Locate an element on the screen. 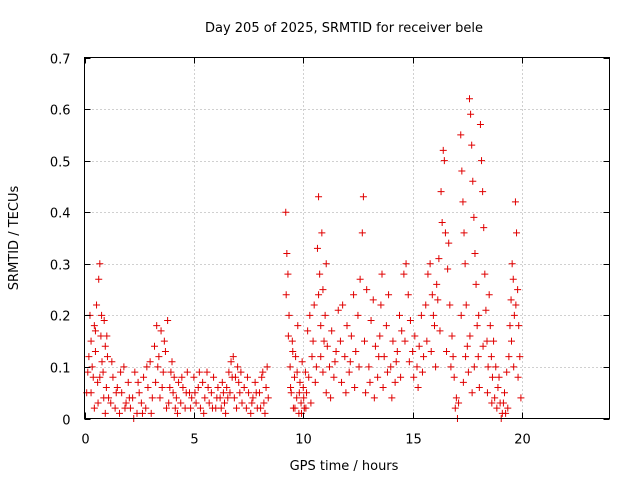 This screenshot has height=480, width=640. x-tick-label: 10 is located at coordinates (303, 440).